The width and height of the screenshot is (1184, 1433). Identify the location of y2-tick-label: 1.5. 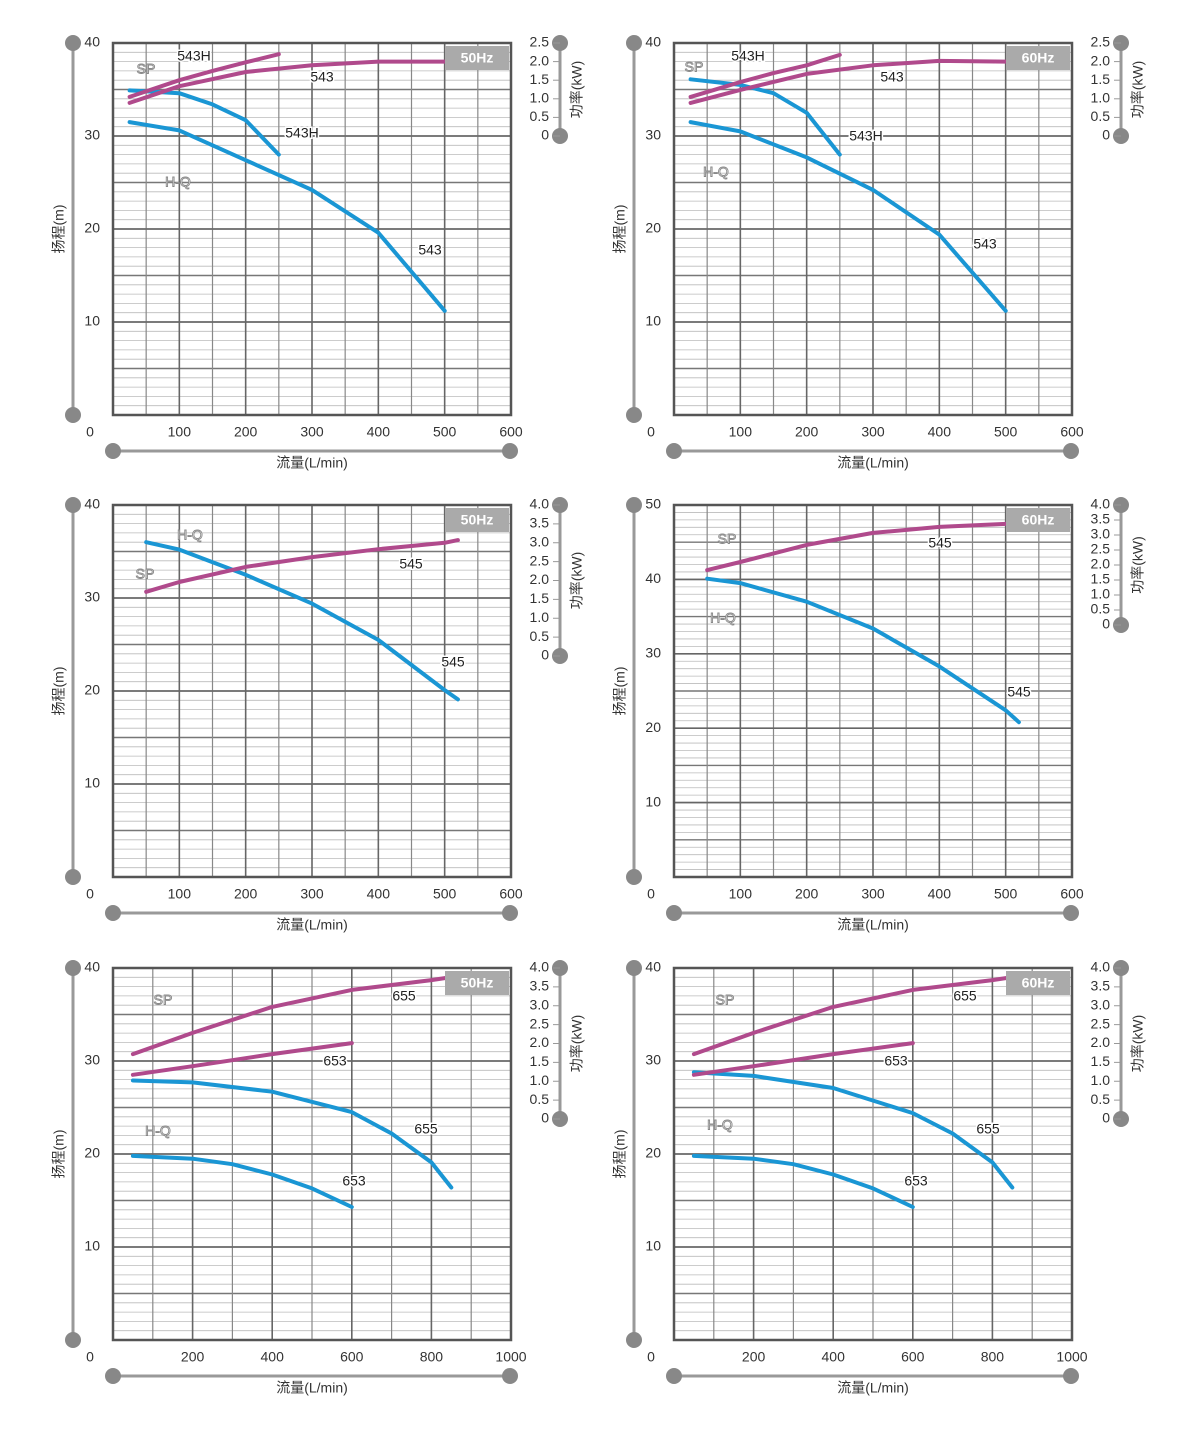
(540, 79).